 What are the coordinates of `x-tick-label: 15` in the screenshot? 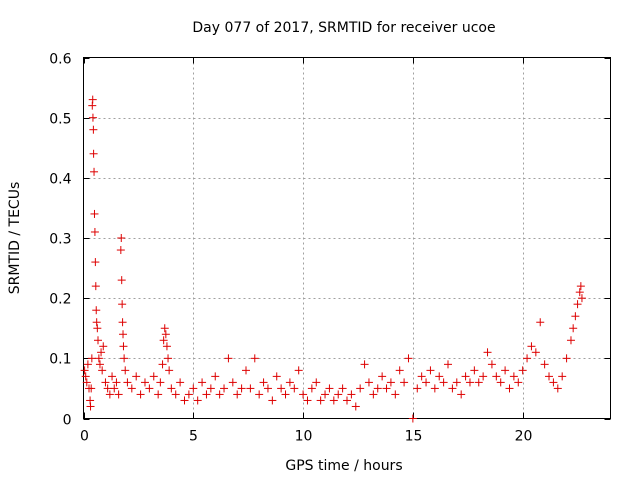 It's located at (414, 437).